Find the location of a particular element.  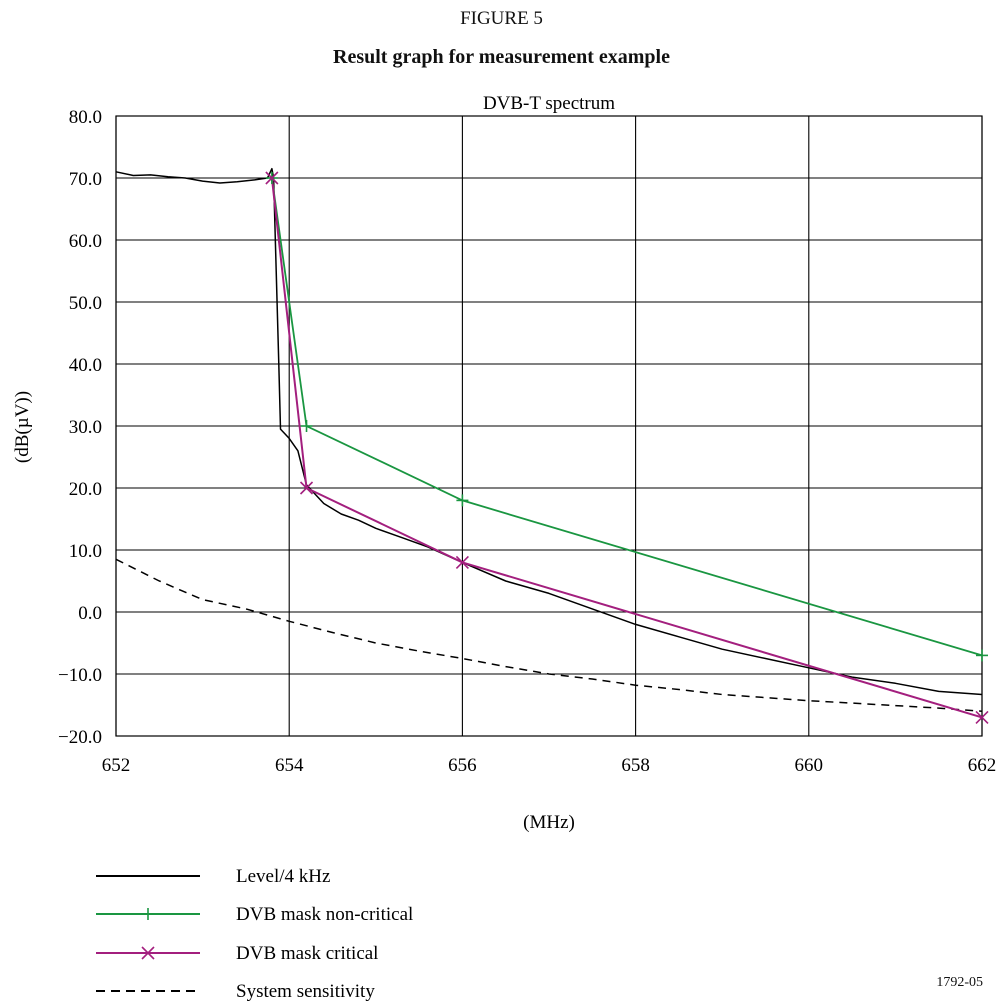

legend-item: System sensitivity is located at coordinates (235, 991).